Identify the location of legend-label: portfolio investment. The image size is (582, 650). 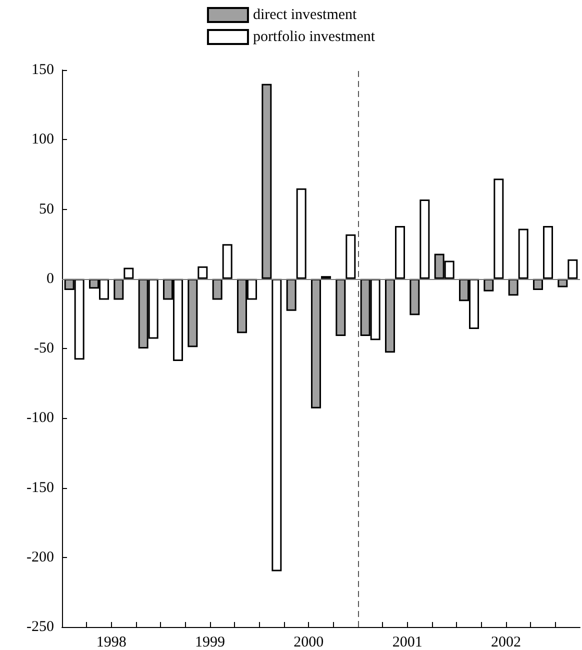
(314, 37).